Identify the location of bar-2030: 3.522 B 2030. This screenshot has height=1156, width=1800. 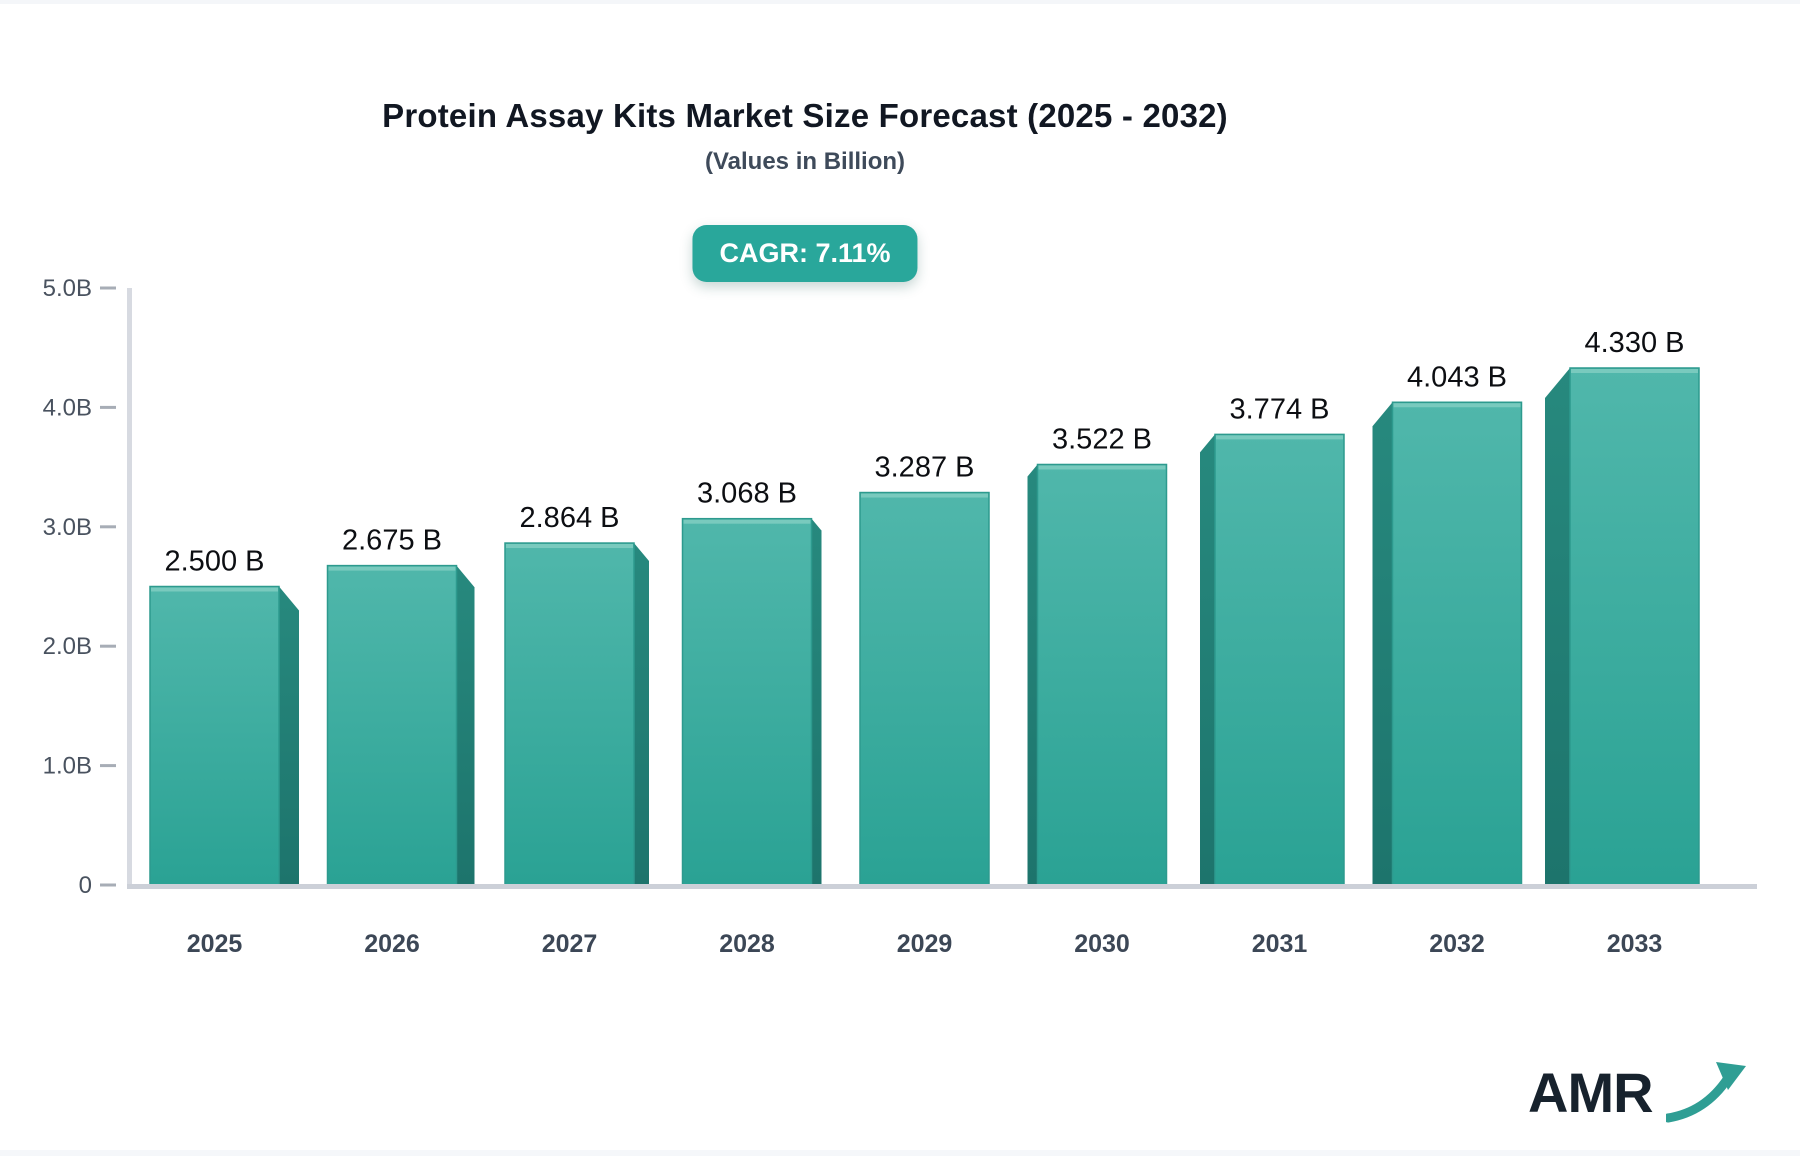
(1097, 690).